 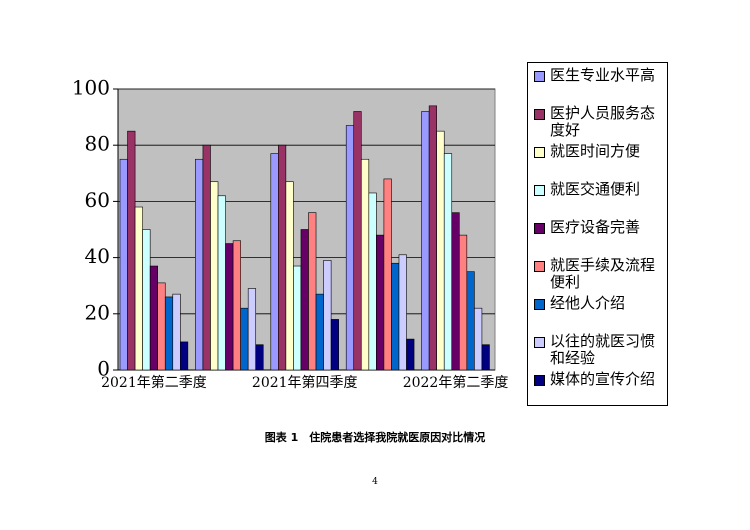 What do you see at coordinates (603, 349) in the screenshot?
I see `legend-label: 以往的就医习惯和经验` at bounding box center [603, 349].